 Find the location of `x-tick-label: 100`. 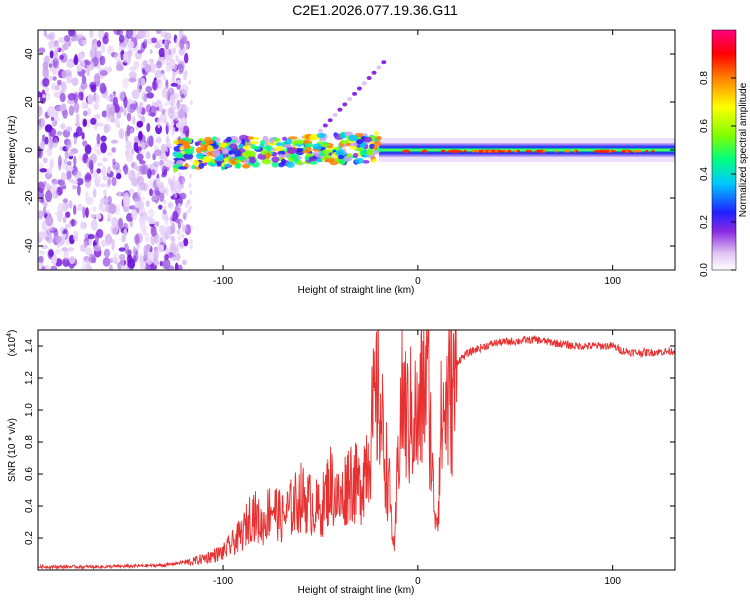

x-tick-label: 100 is located at coordinates (612, 281).